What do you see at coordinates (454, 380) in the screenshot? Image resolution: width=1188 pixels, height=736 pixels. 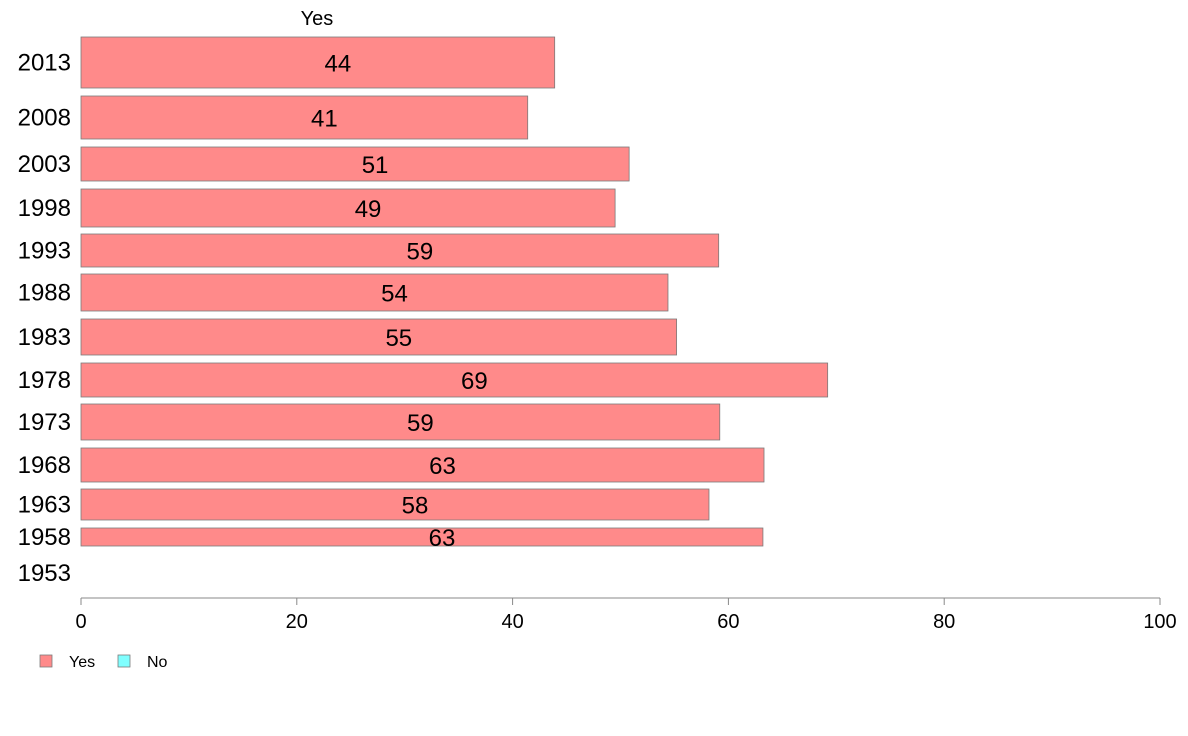 I see `bar-1978` at bounding box center [454, 380].